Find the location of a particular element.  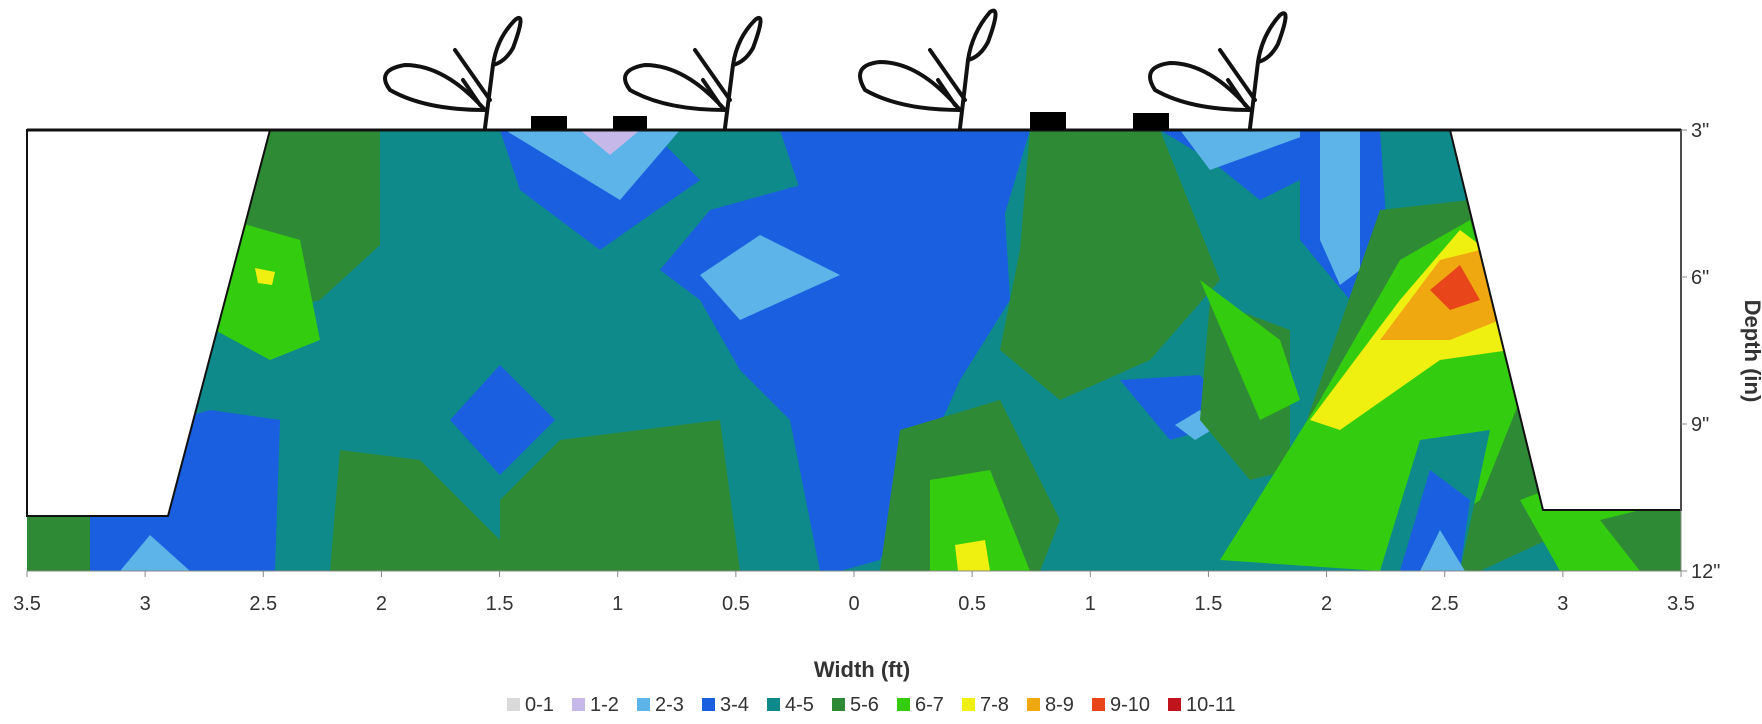

legend-label: 0-1 is located at coordinates (539, 705).